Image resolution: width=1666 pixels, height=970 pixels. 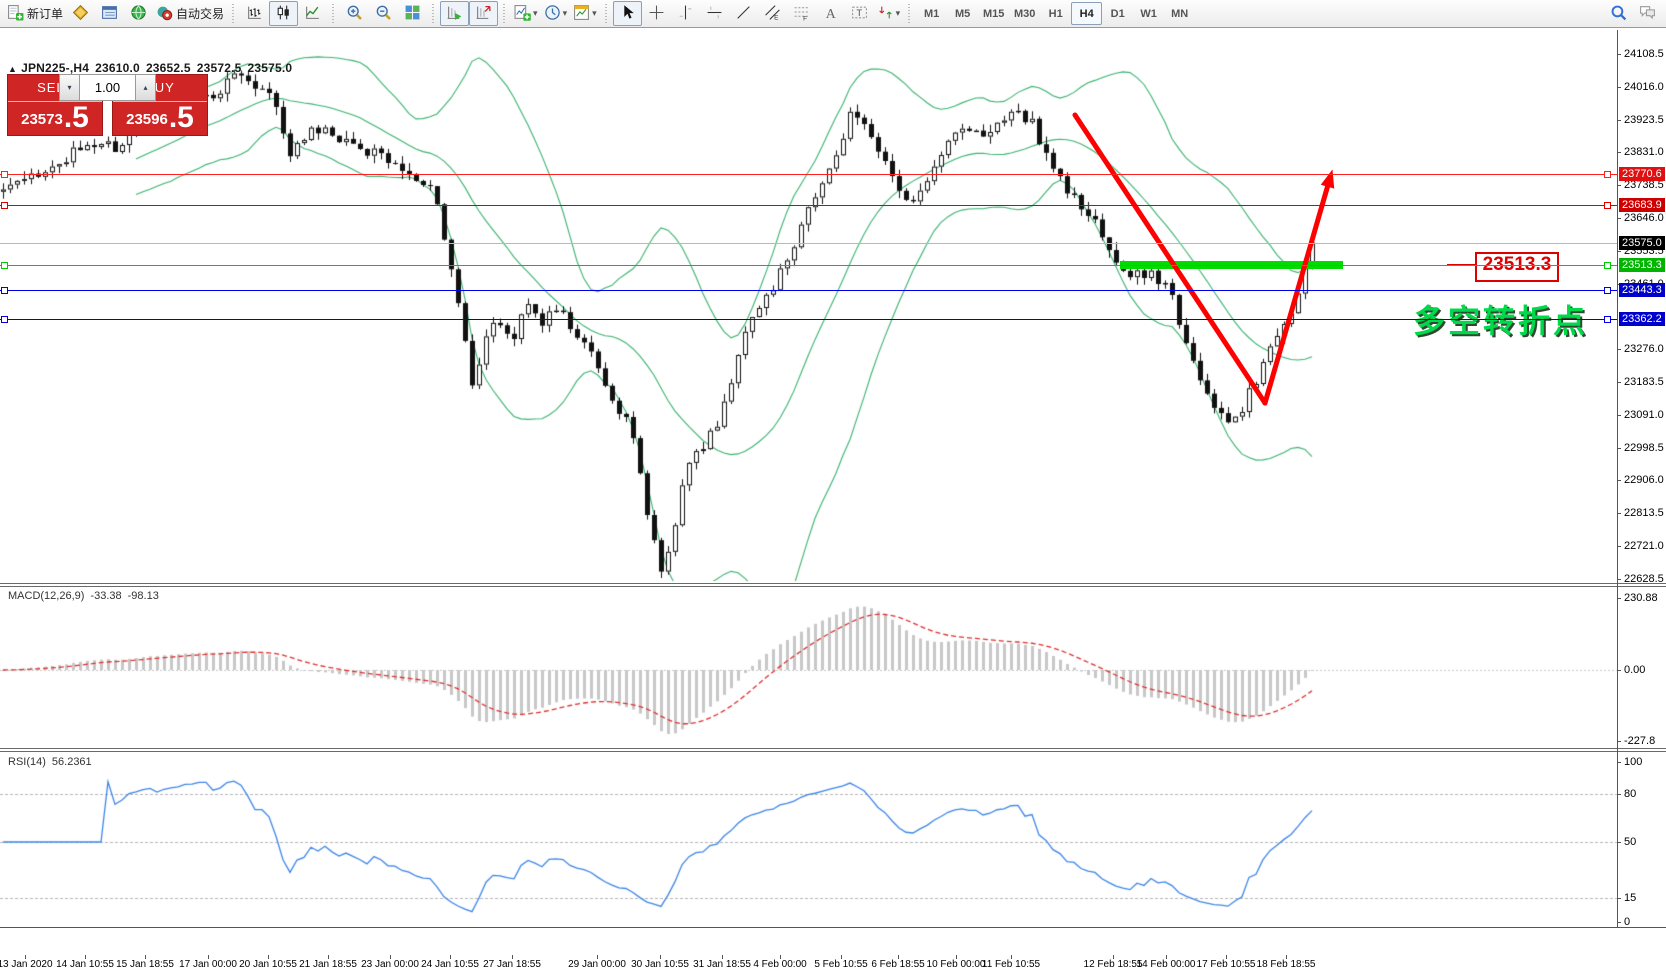 I want to click on candlestick-icon, so click(x=283, y=14).